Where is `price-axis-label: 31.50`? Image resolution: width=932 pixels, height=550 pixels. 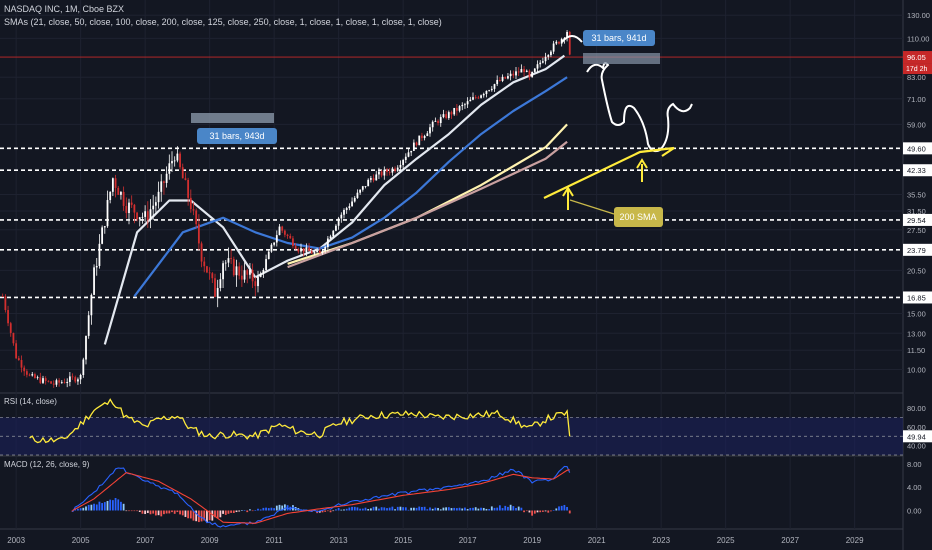 price-axis-label: 31.50 is located at coordinates (916, 211).